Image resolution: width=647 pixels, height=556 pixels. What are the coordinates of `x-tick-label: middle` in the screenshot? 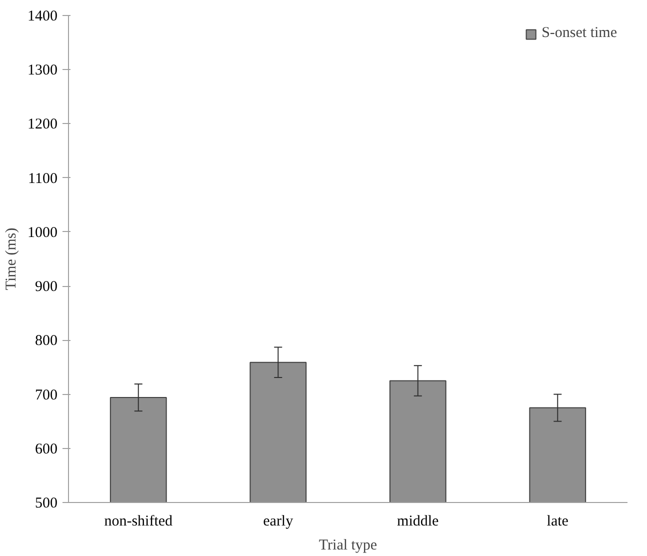 It's located at (418, 522).